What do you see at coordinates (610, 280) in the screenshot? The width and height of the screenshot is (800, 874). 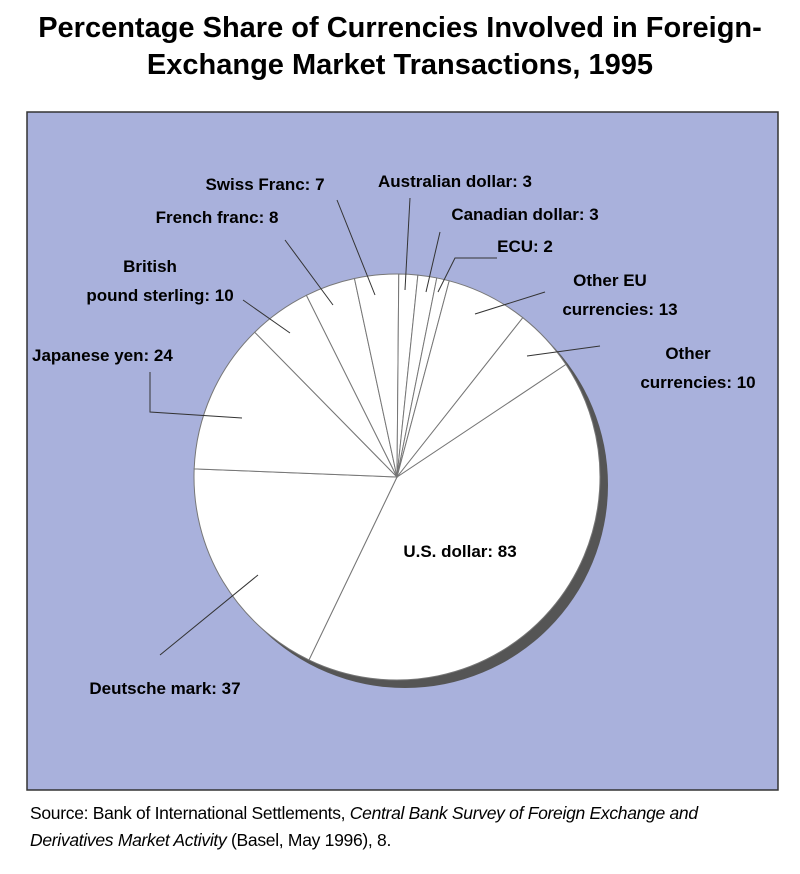 I see `label-line: Other EU` at bounding box center [610, 280].